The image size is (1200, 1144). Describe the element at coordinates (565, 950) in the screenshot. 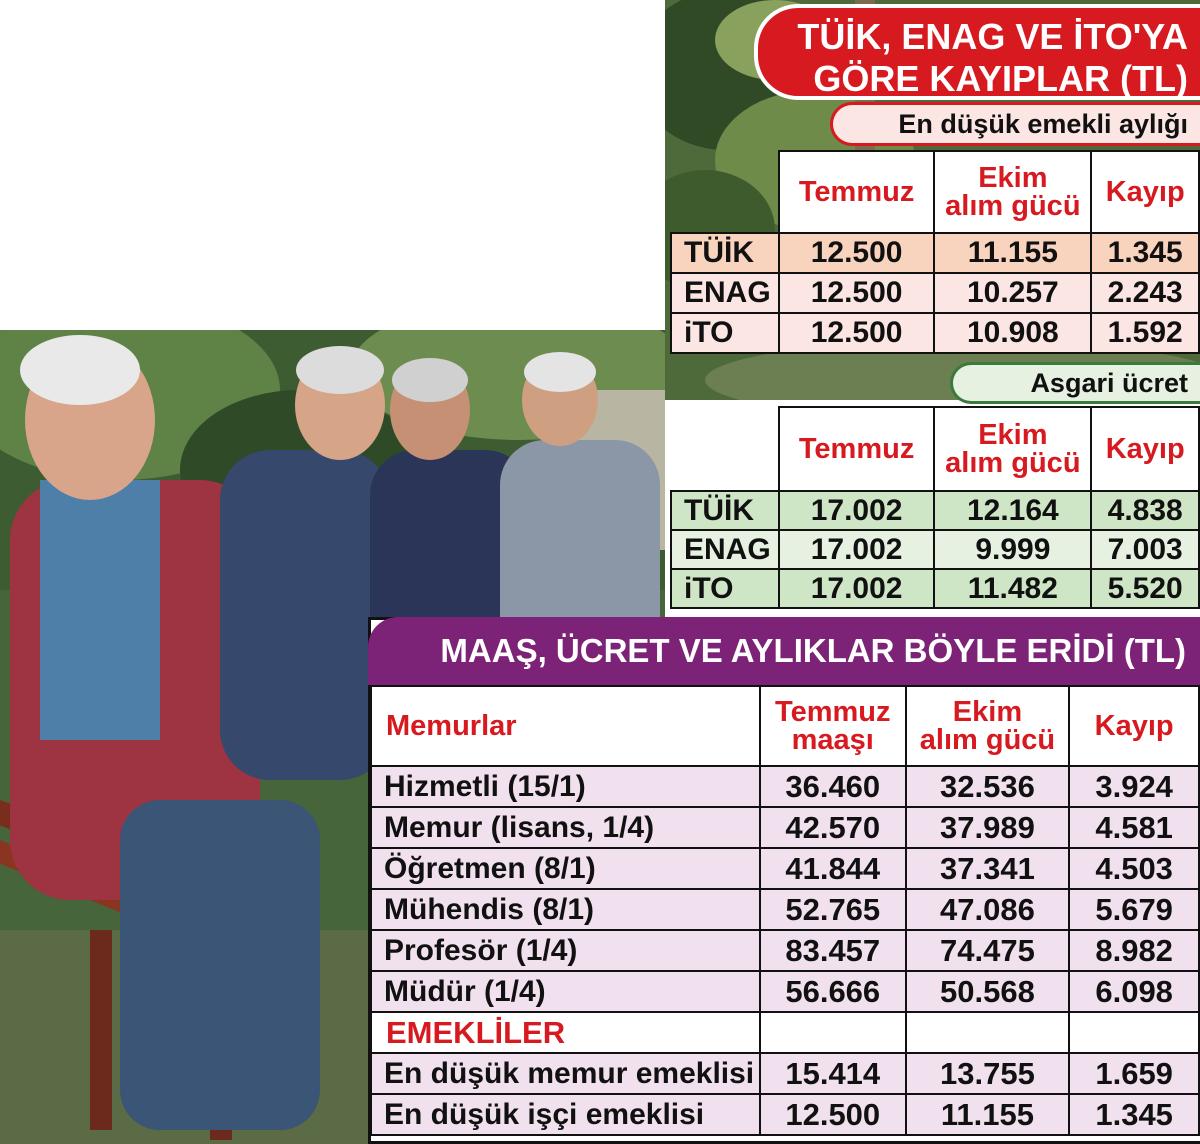

I see `row-label: Profesör (1/4)` at that location.